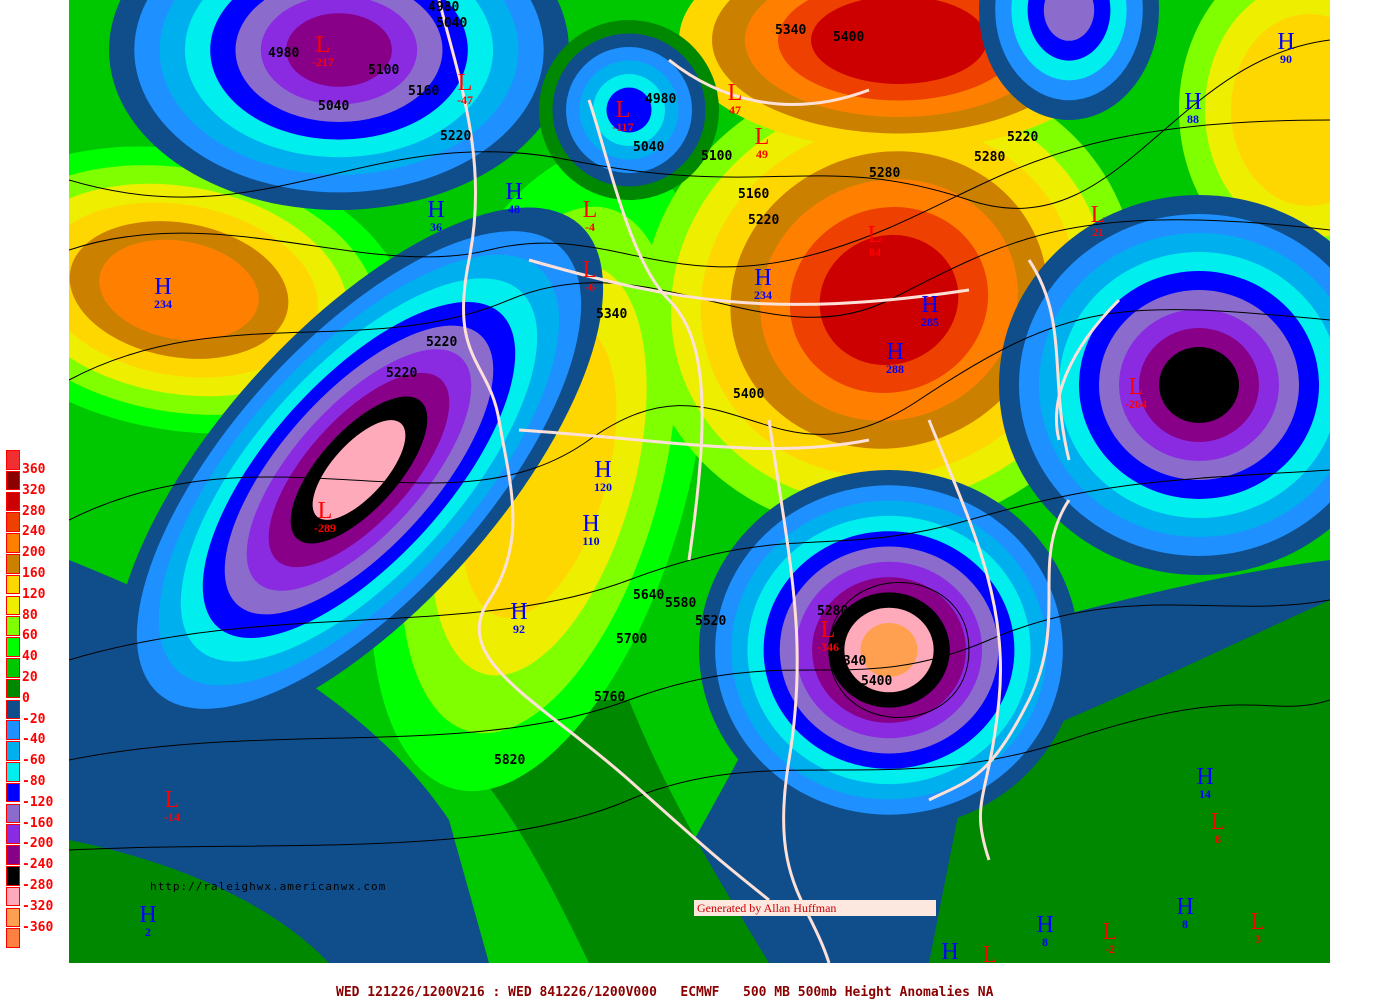 This screenshot has width=1400, height=1000. I want to click on marker-value: 48, so click(514, 209).